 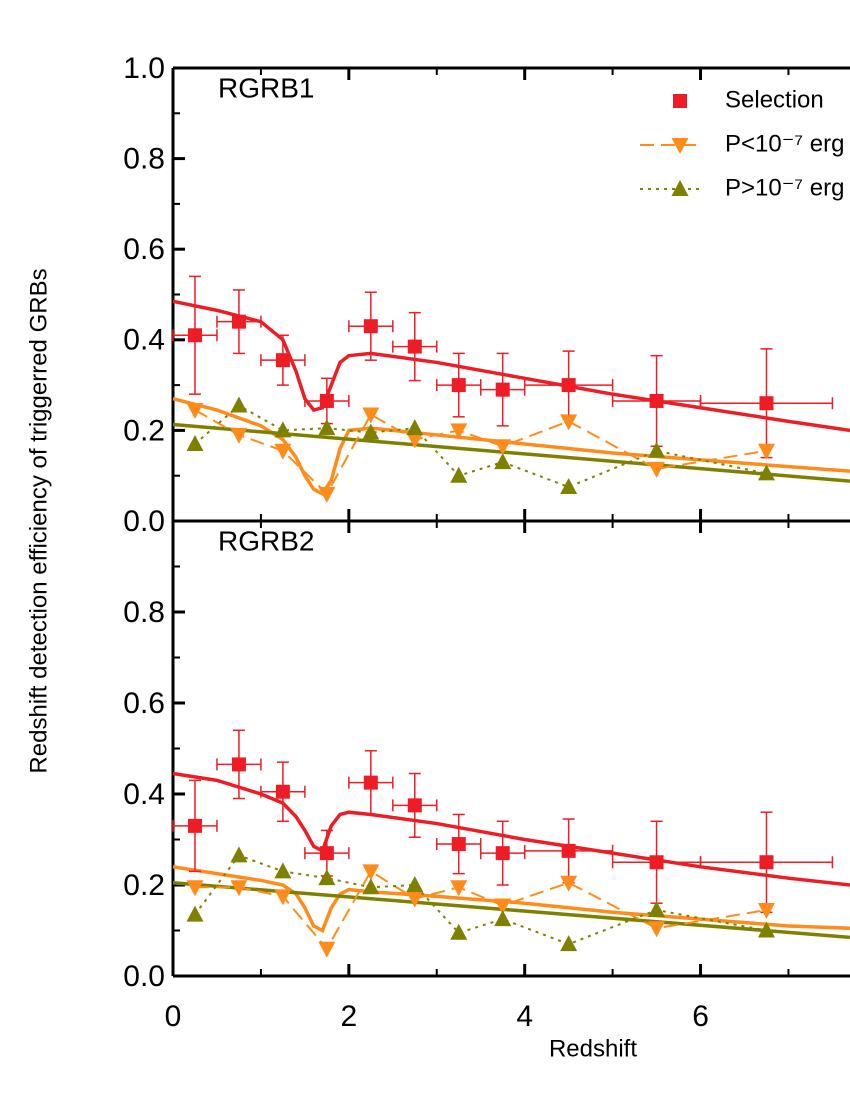 What do you see at coordinates (266, 540) in the screenshot?
I see `panel-label: RGRB2` at bounding box center [266, 540].